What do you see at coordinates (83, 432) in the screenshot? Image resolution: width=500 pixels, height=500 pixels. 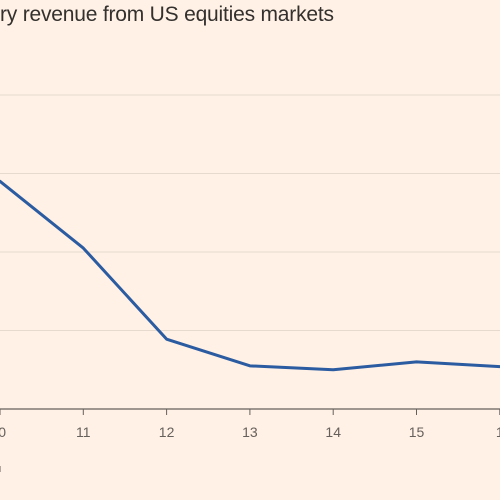 I see `x-tick-label-11: 11` at bounding box center [83, 432].